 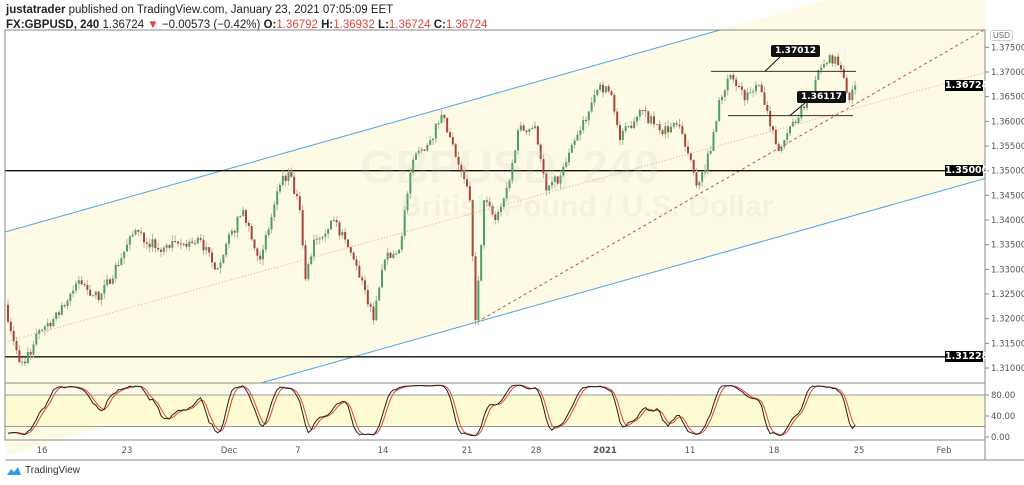 I want to click on symbol-name: FX:GBPUSD, 240, so click(x=53, y=25).